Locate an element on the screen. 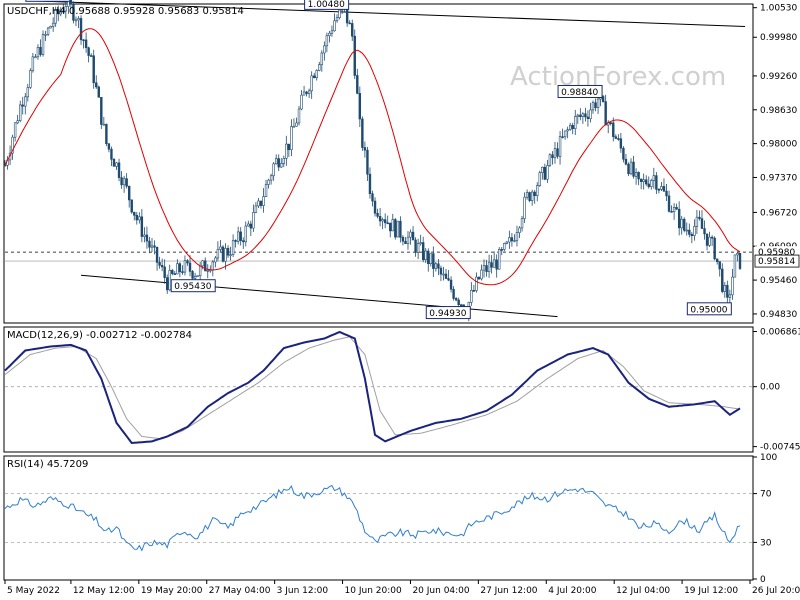 The width and height of the screenshot is (800, 600). lower-trendline is located at coordinates (319, 296).